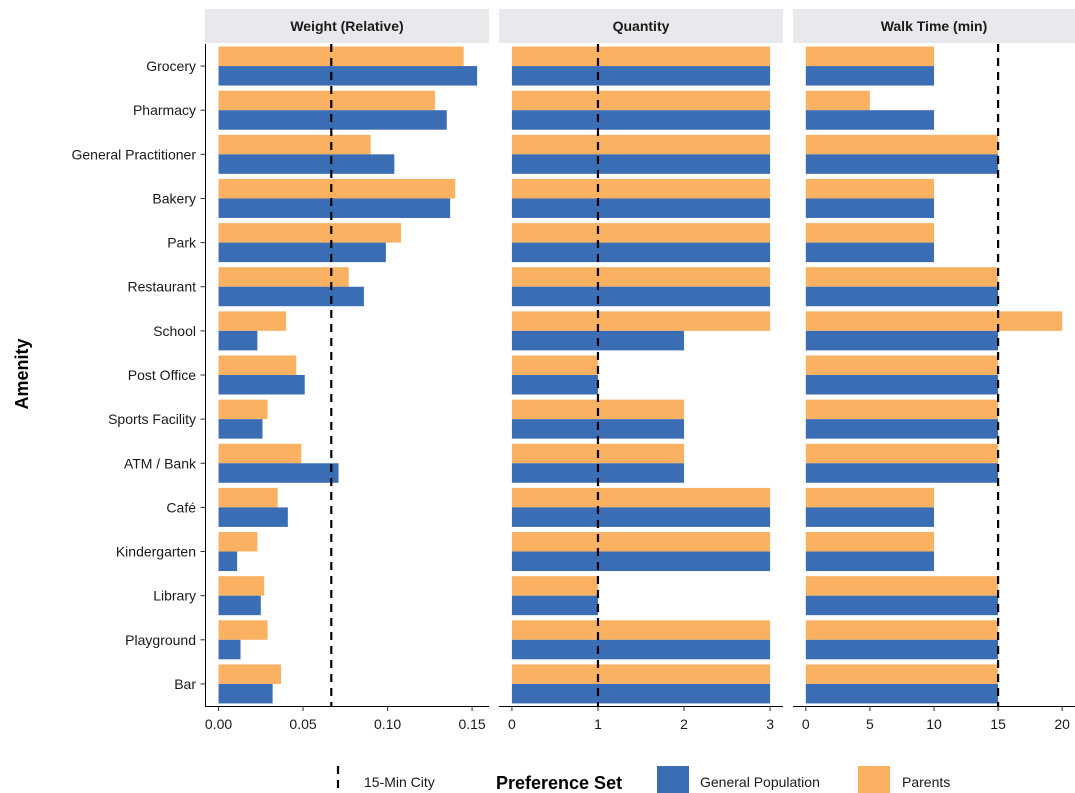 Image resolution: width=1075 pixels, height=793 pixels. Describe the element at coordinates (926, 782) in the screenshot. I see `legend-label-parents: Parents` at that location.